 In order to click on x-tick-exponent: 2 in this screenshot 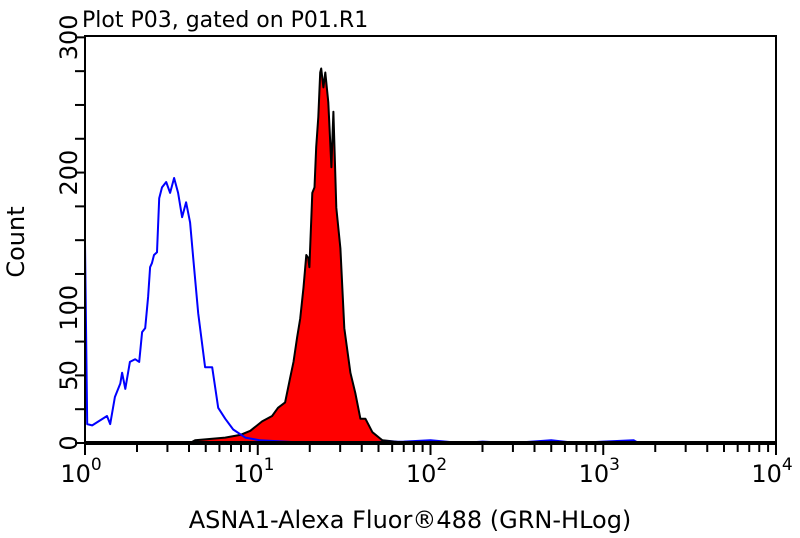, I will do `click(441, 465)`.